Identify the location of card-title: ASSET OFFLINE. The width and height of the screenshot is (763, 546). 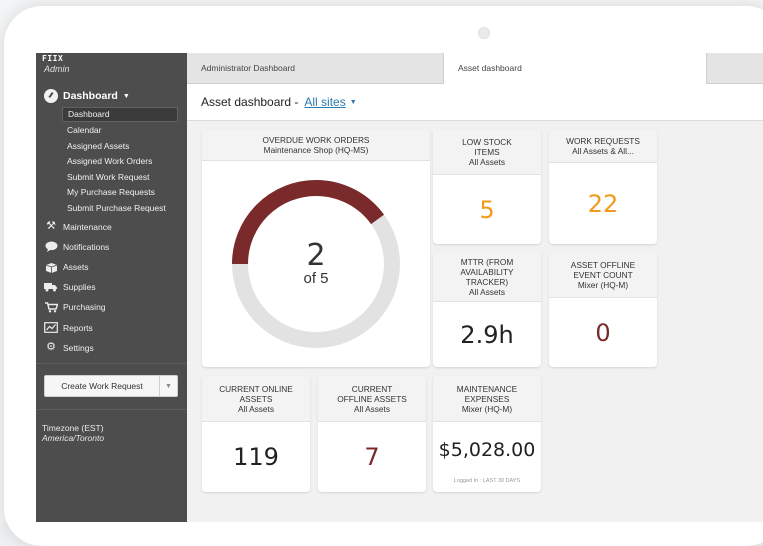
(603, 264).